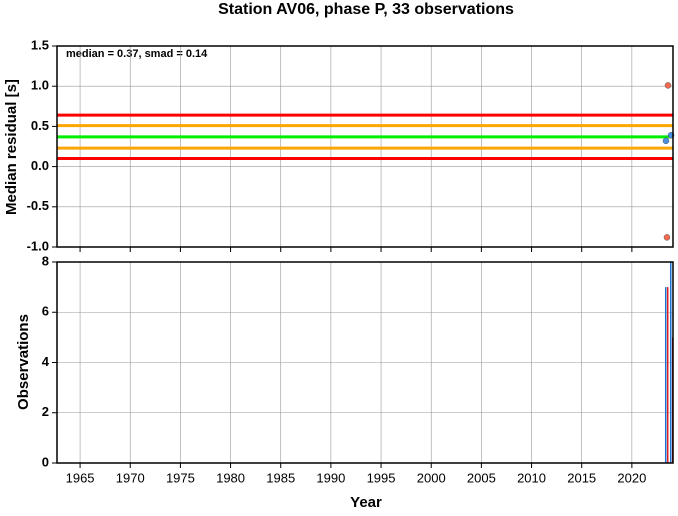 This screenshot has height=516, width=678. I want to click on x-tick-label: 1980, so click(230, 477).